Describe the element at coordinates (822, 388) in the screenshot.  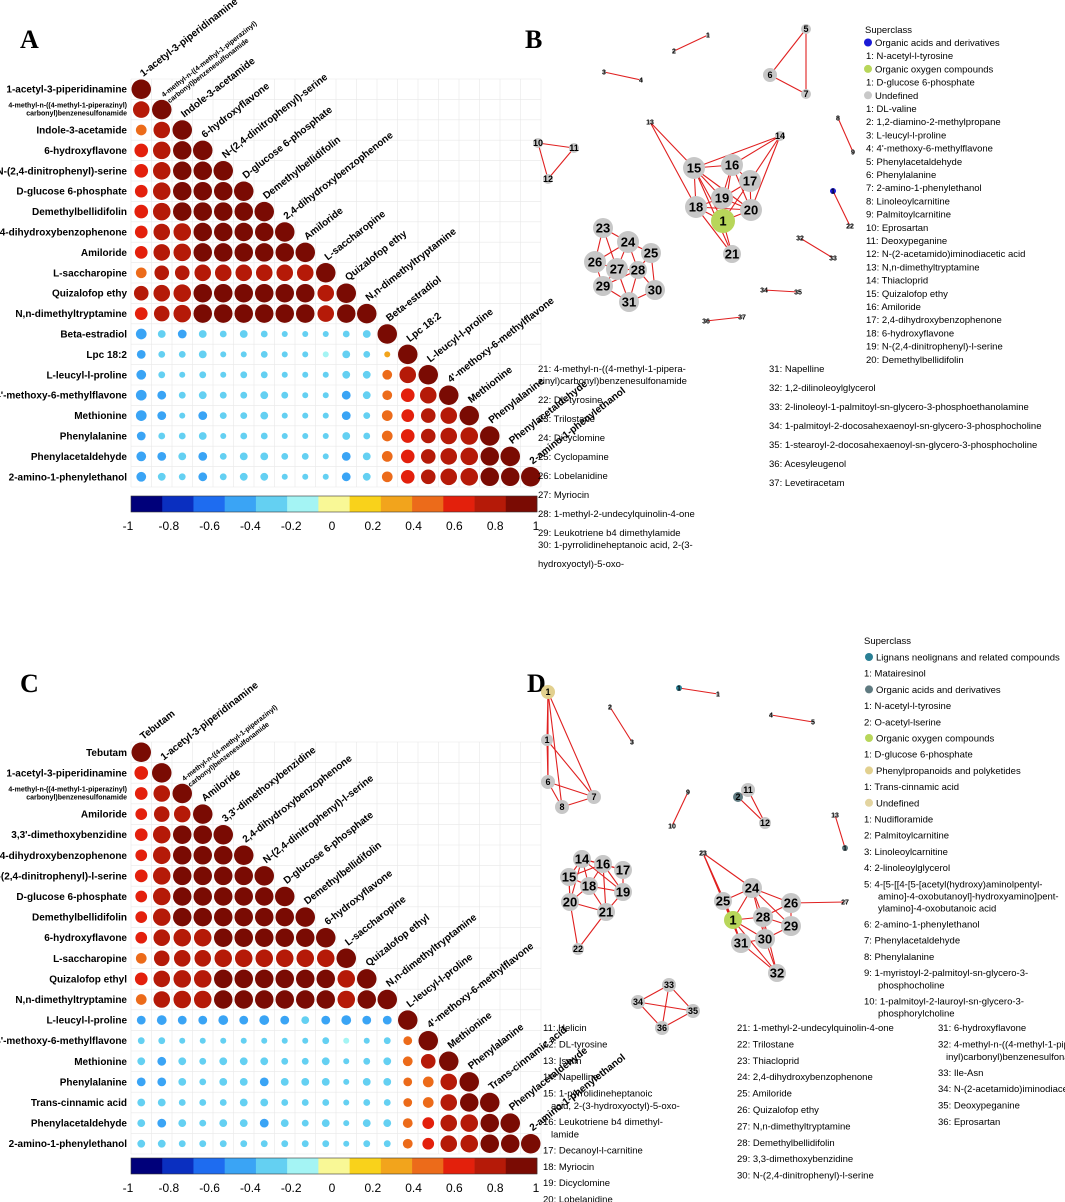
I see `legend-item: 32: 1,2-dilinoleoylglycerol` at that location.